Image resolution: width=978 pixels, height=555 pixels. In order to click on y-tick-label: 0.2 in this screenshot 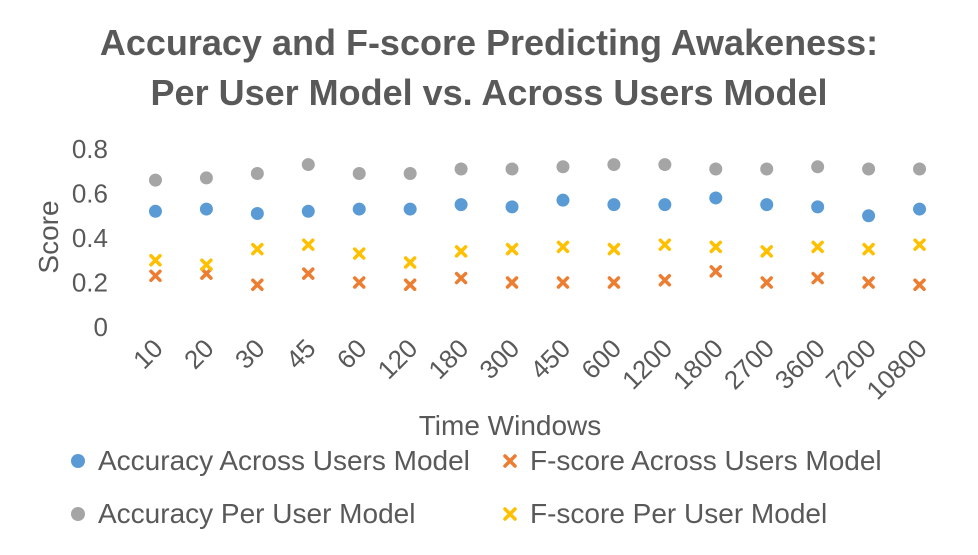, I will do `click(90, 283)`.